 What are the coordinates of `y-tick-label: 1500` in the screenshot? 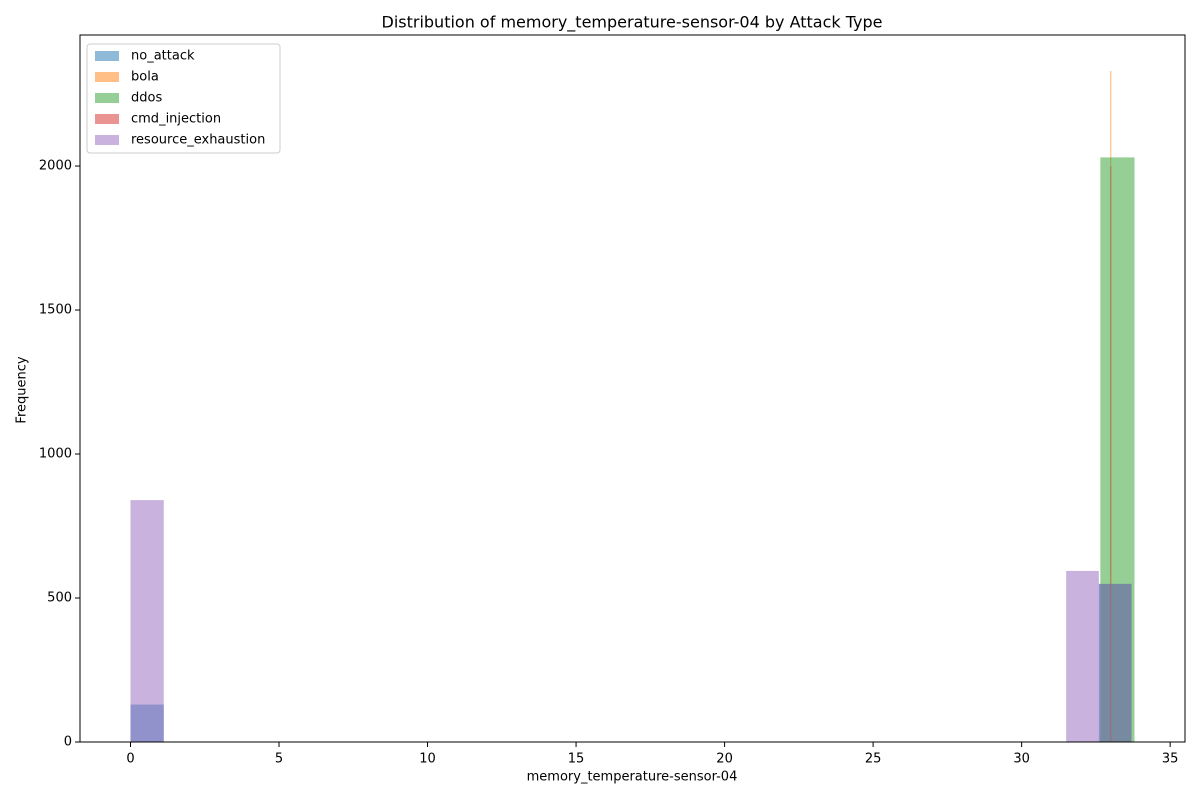 It's located at (55, 310).